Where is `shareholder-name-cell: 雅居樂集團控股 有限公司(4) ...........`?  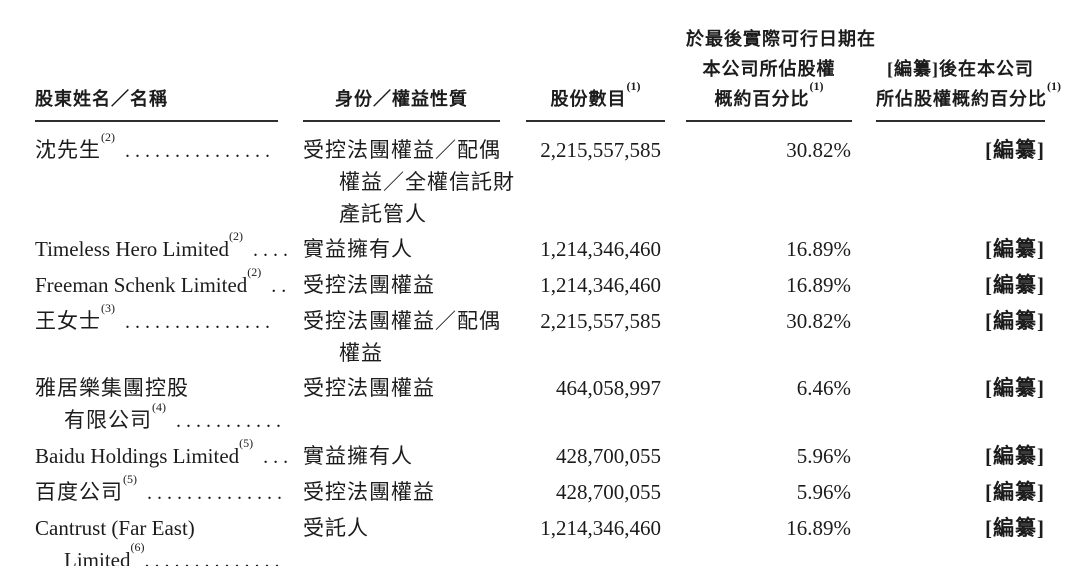
shareholder-name-cell: 雅居樂集團控股 有限公司(4) ........... is located at coordinates (169, 403).